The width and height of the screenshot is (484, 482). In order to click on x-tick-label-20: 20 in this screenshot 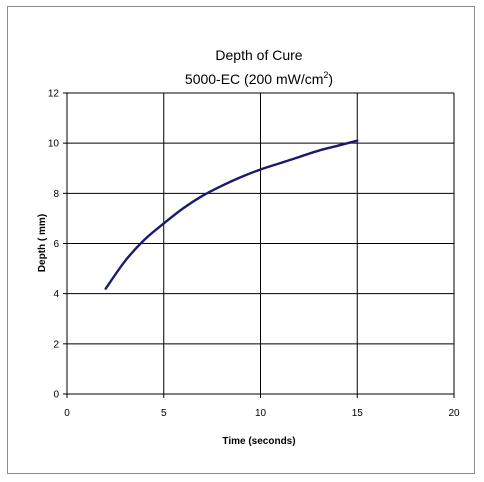, I will do `click(454, 413)`.